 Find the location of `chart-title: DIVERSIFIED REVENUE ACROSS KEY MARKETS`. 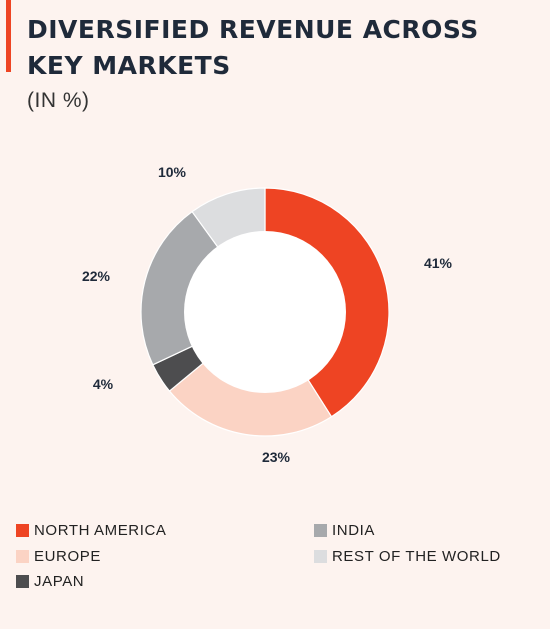

chart-title: DIVERSIFIED REVENUE ACROSS KEY MARKETS is located at coordinates (253, 47).